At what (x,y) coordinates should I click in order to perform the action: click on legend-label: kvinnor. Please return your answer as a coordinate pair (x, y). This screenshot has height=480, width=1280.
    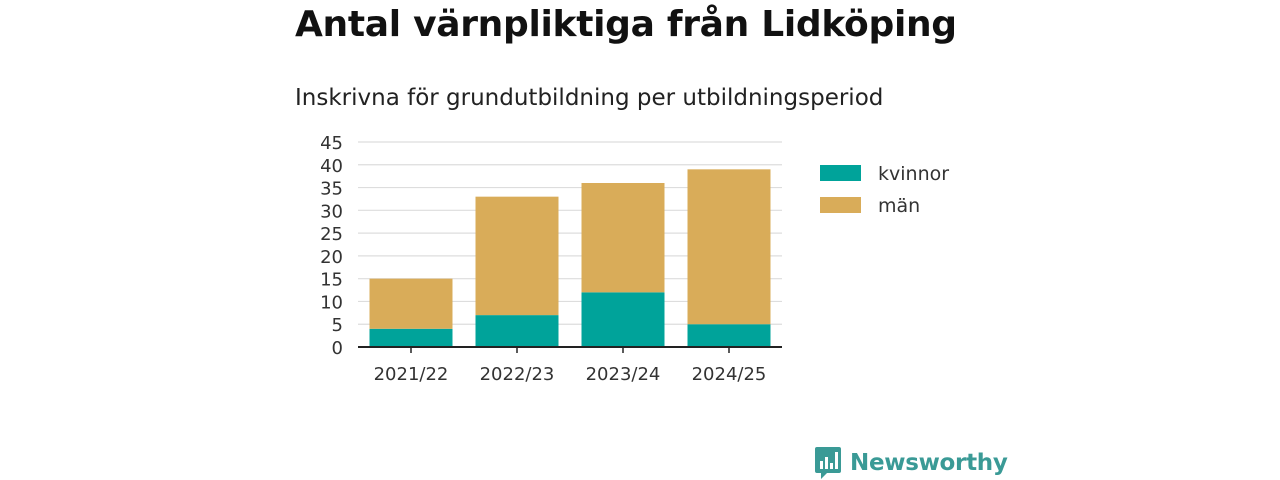
    Looking at the image, I should click on (913, 174).